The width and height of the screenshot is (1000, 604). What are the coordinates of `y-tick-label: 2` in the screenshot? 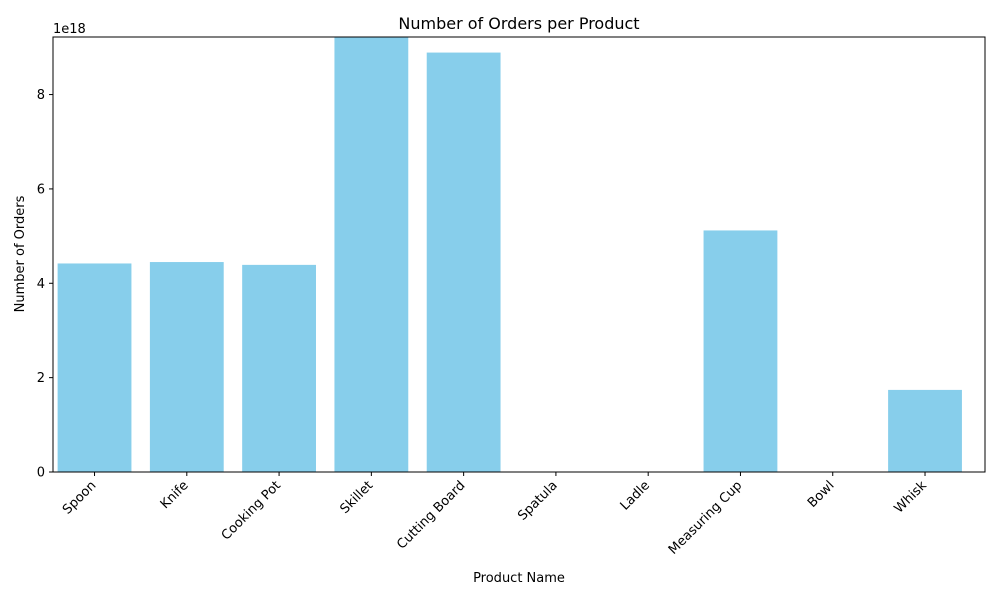 It's located at (41, 378).